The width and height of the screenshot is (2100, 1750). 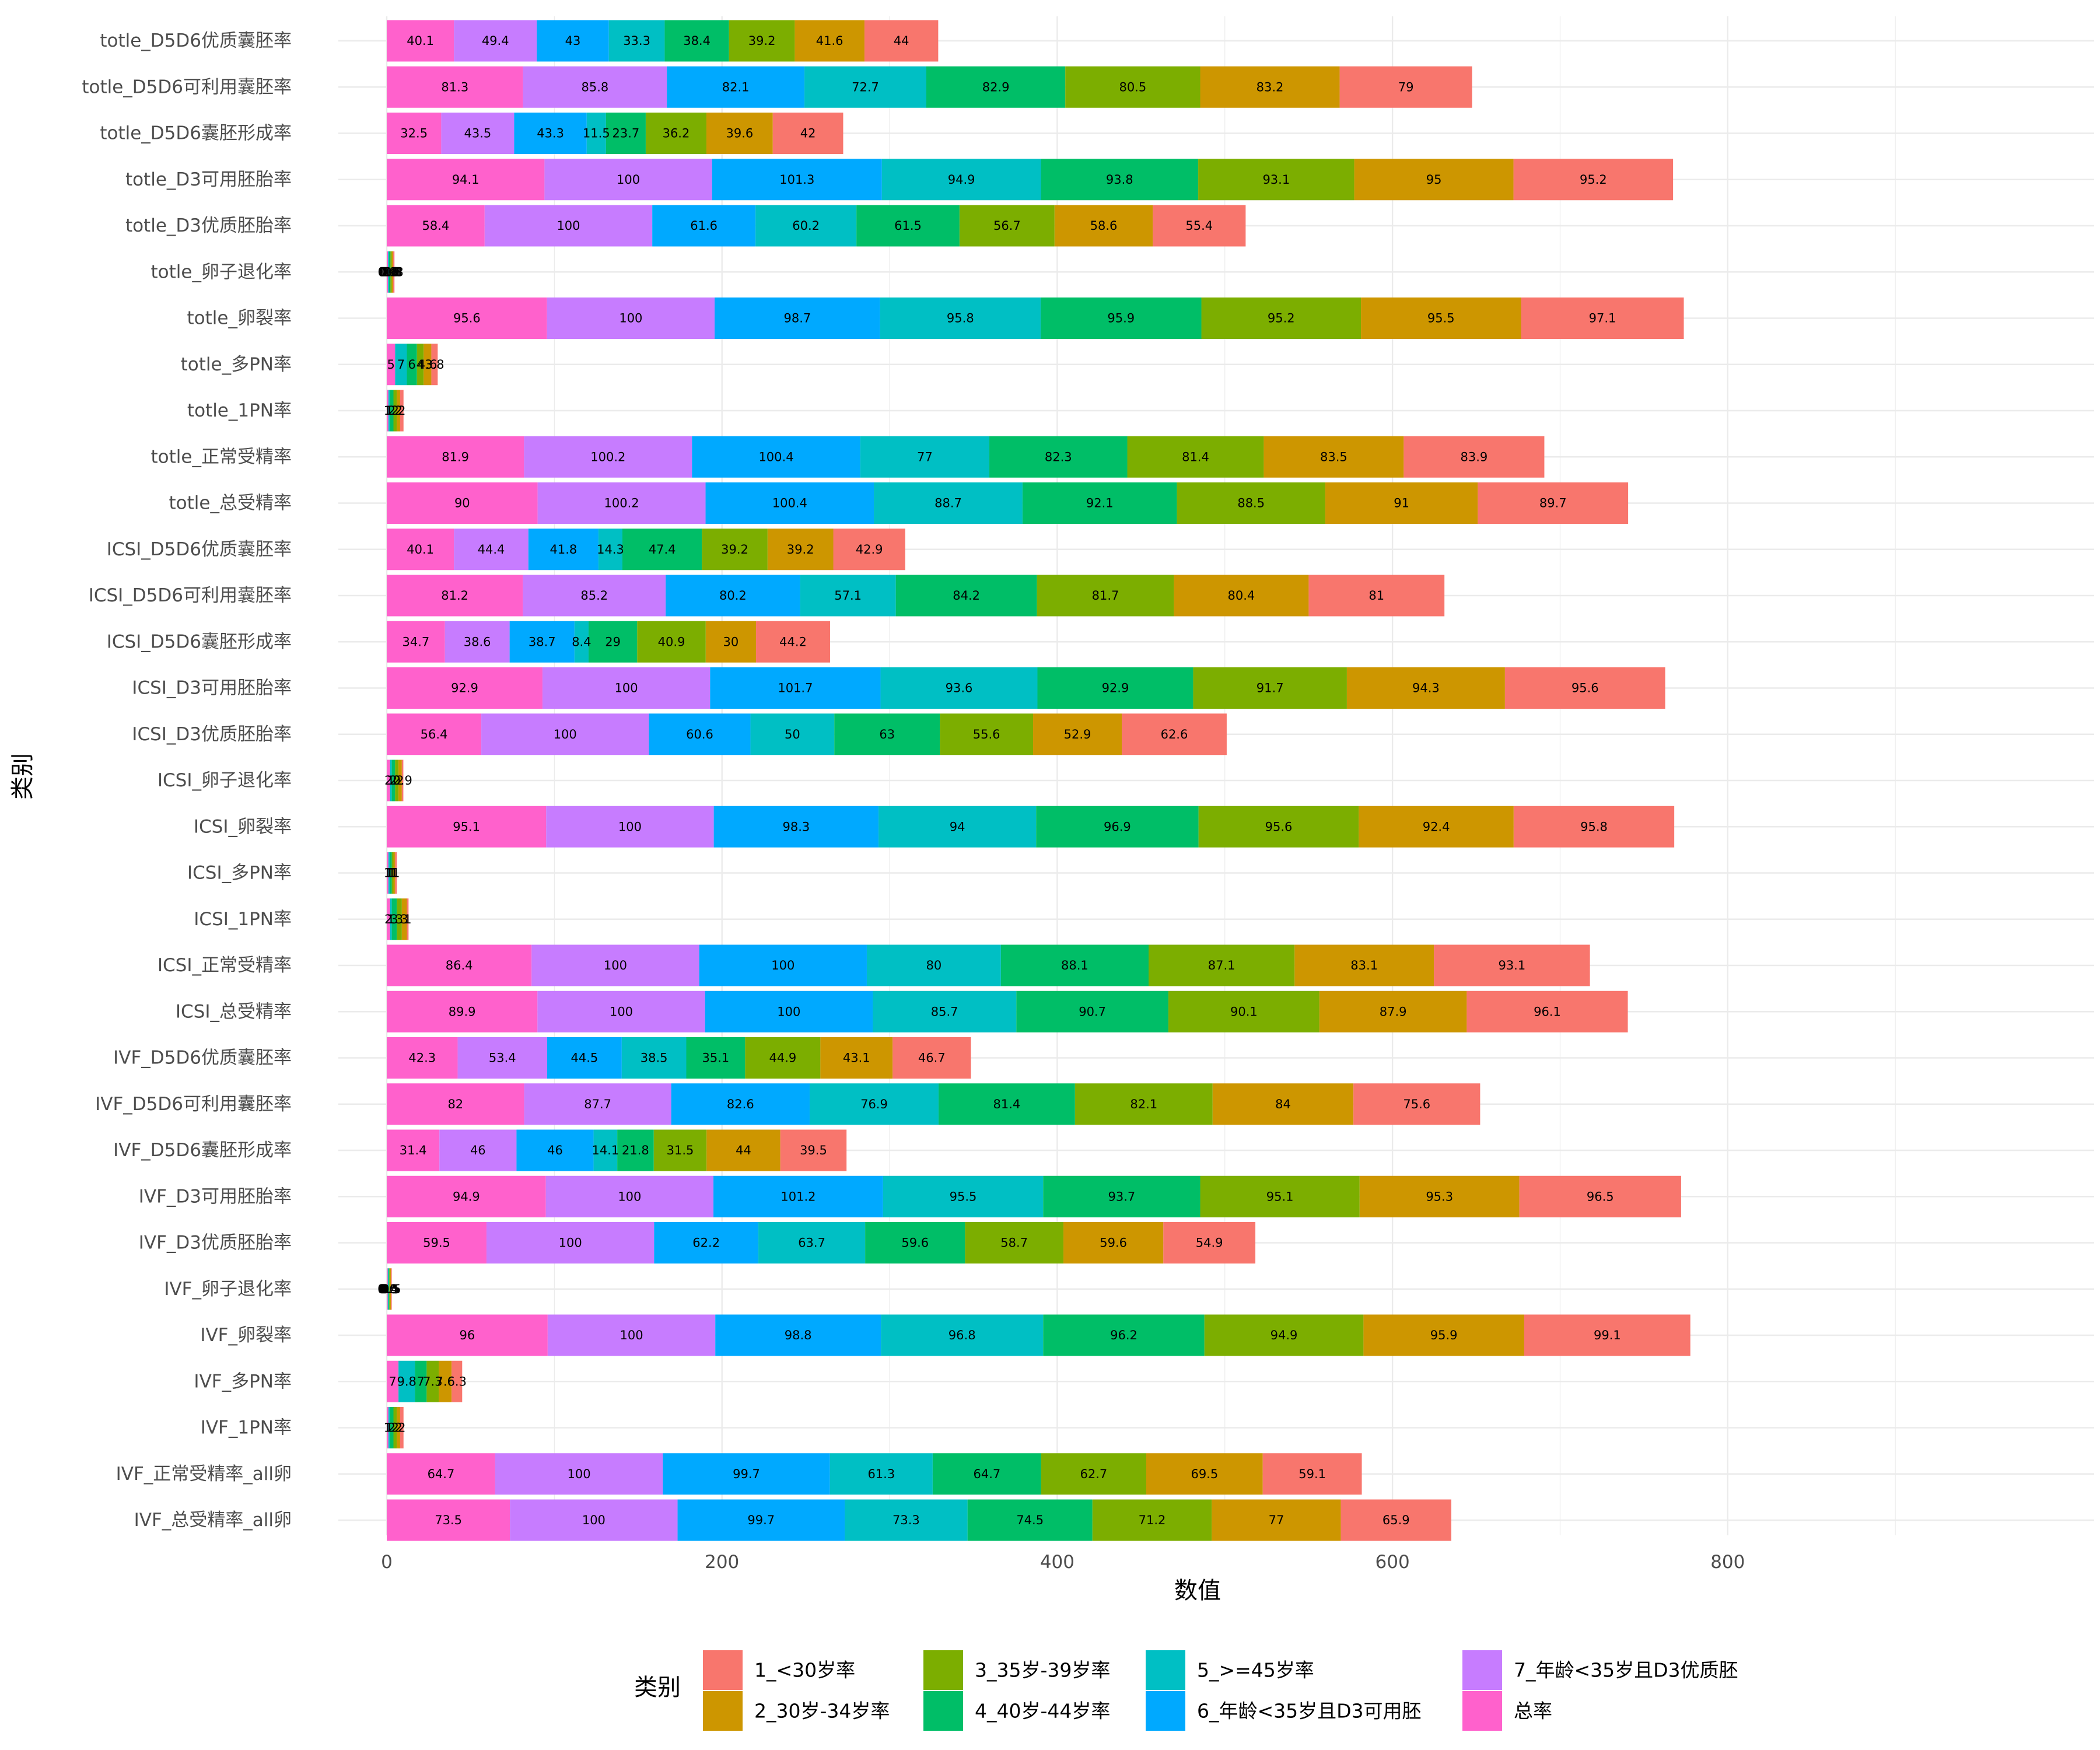 What do you see at coordinates (761, 1520) in the screenshot?
I see `bar-value-label: 99.7` at bounding box center [761, 1520].